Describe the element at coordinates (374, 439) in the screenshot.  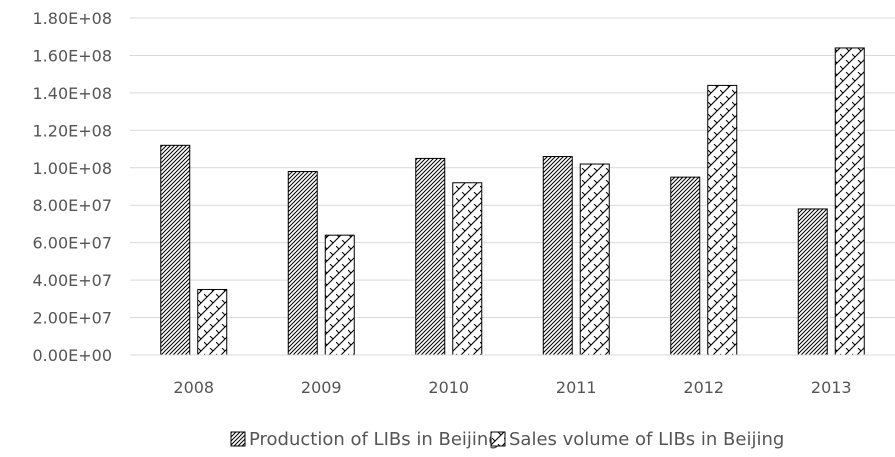
I see `legend-label-production: Production of LIBs in Beijing` at that location.